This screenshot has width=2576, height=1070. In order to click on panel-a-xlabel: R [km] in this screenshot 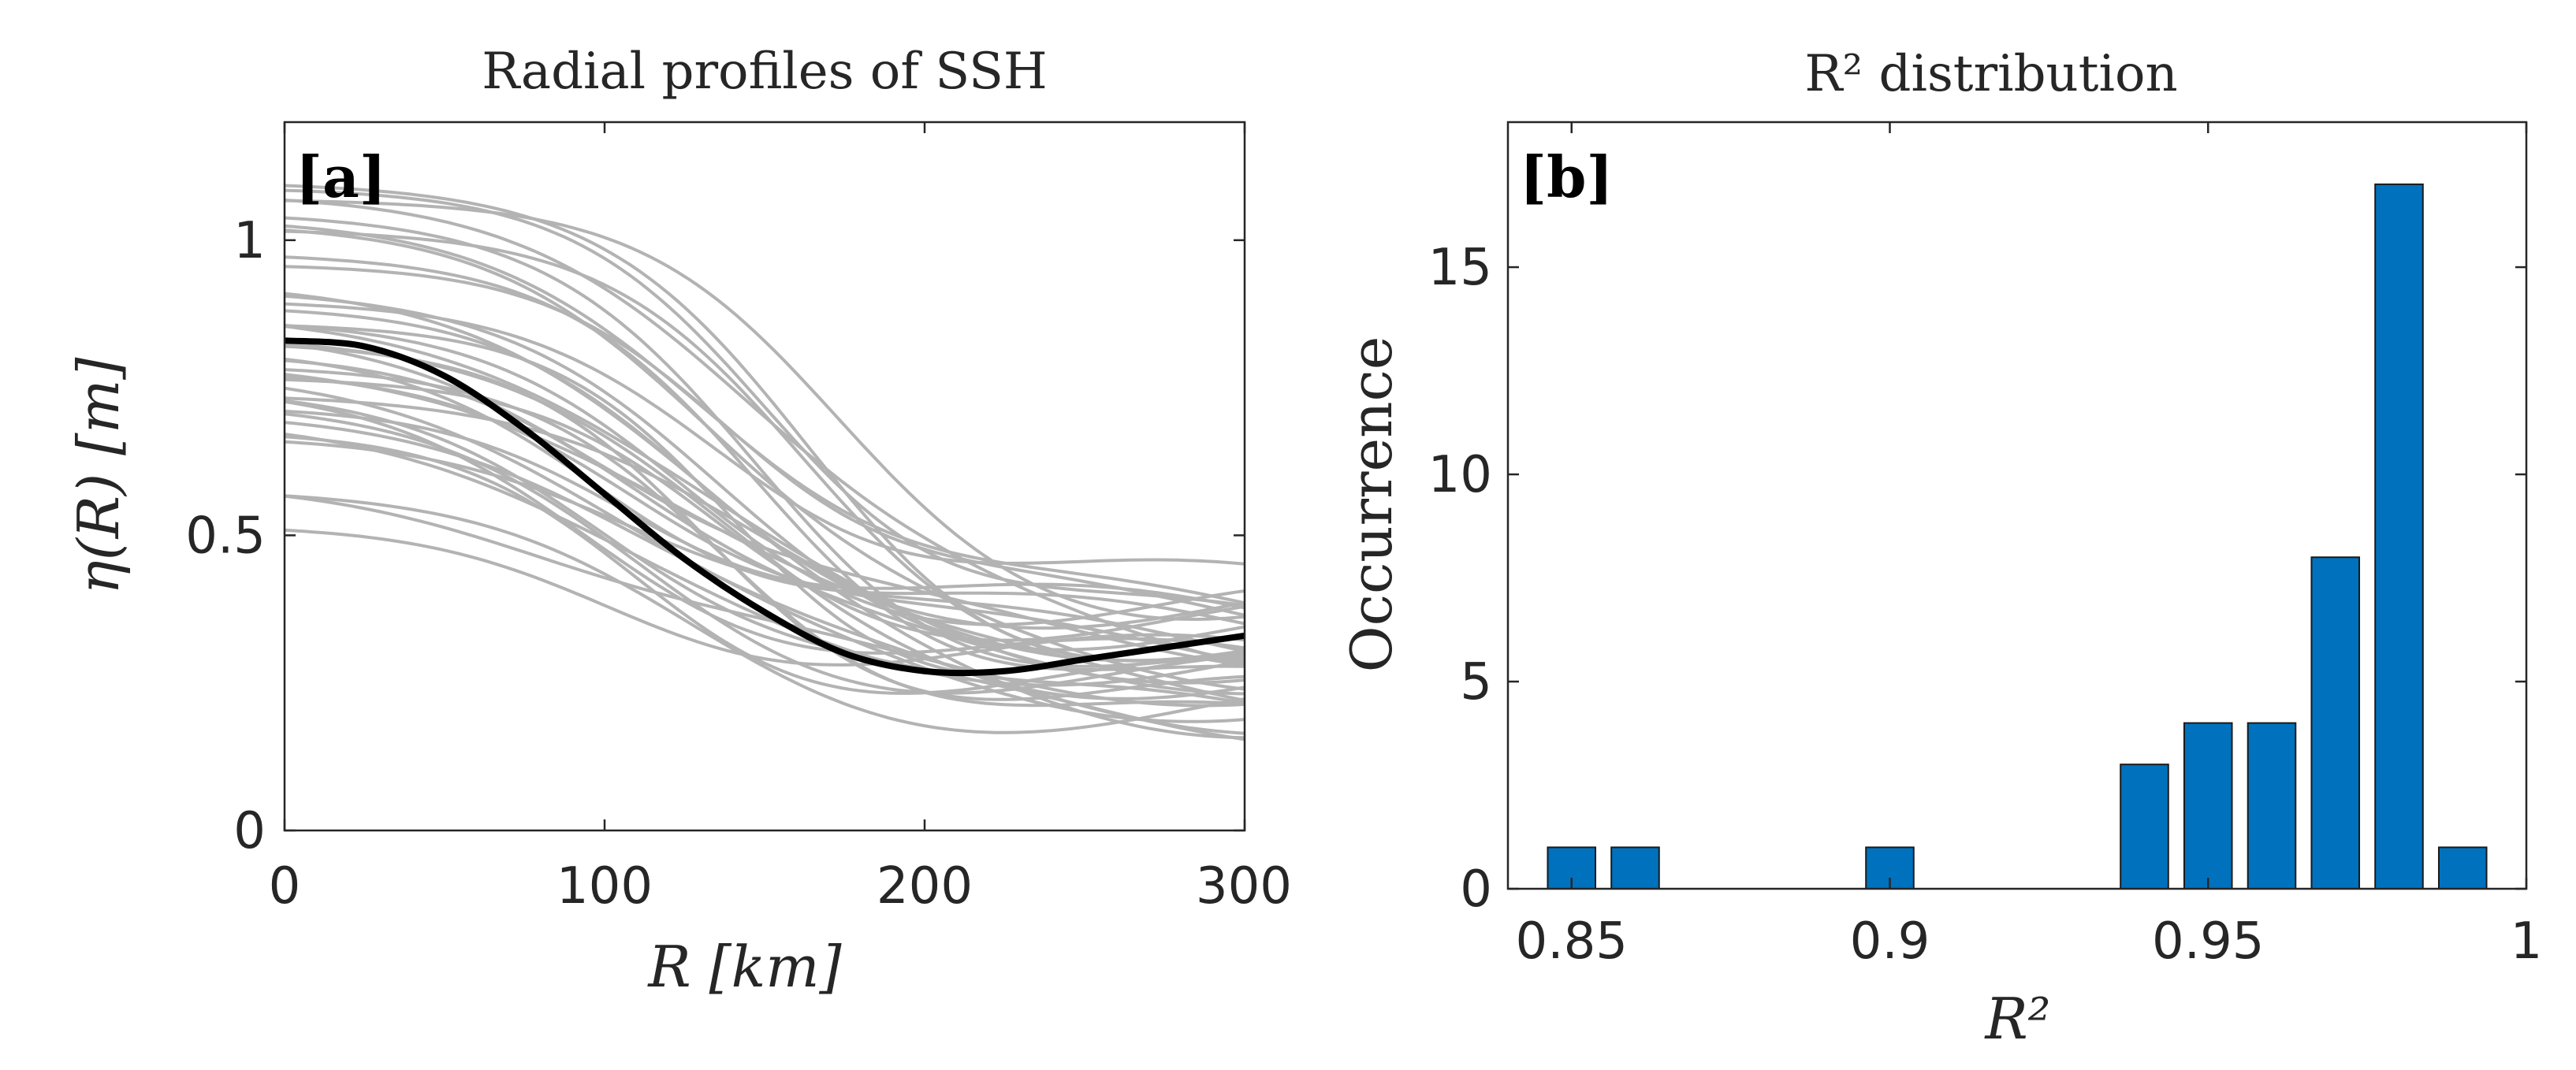, I will do `click(744, 967)`.